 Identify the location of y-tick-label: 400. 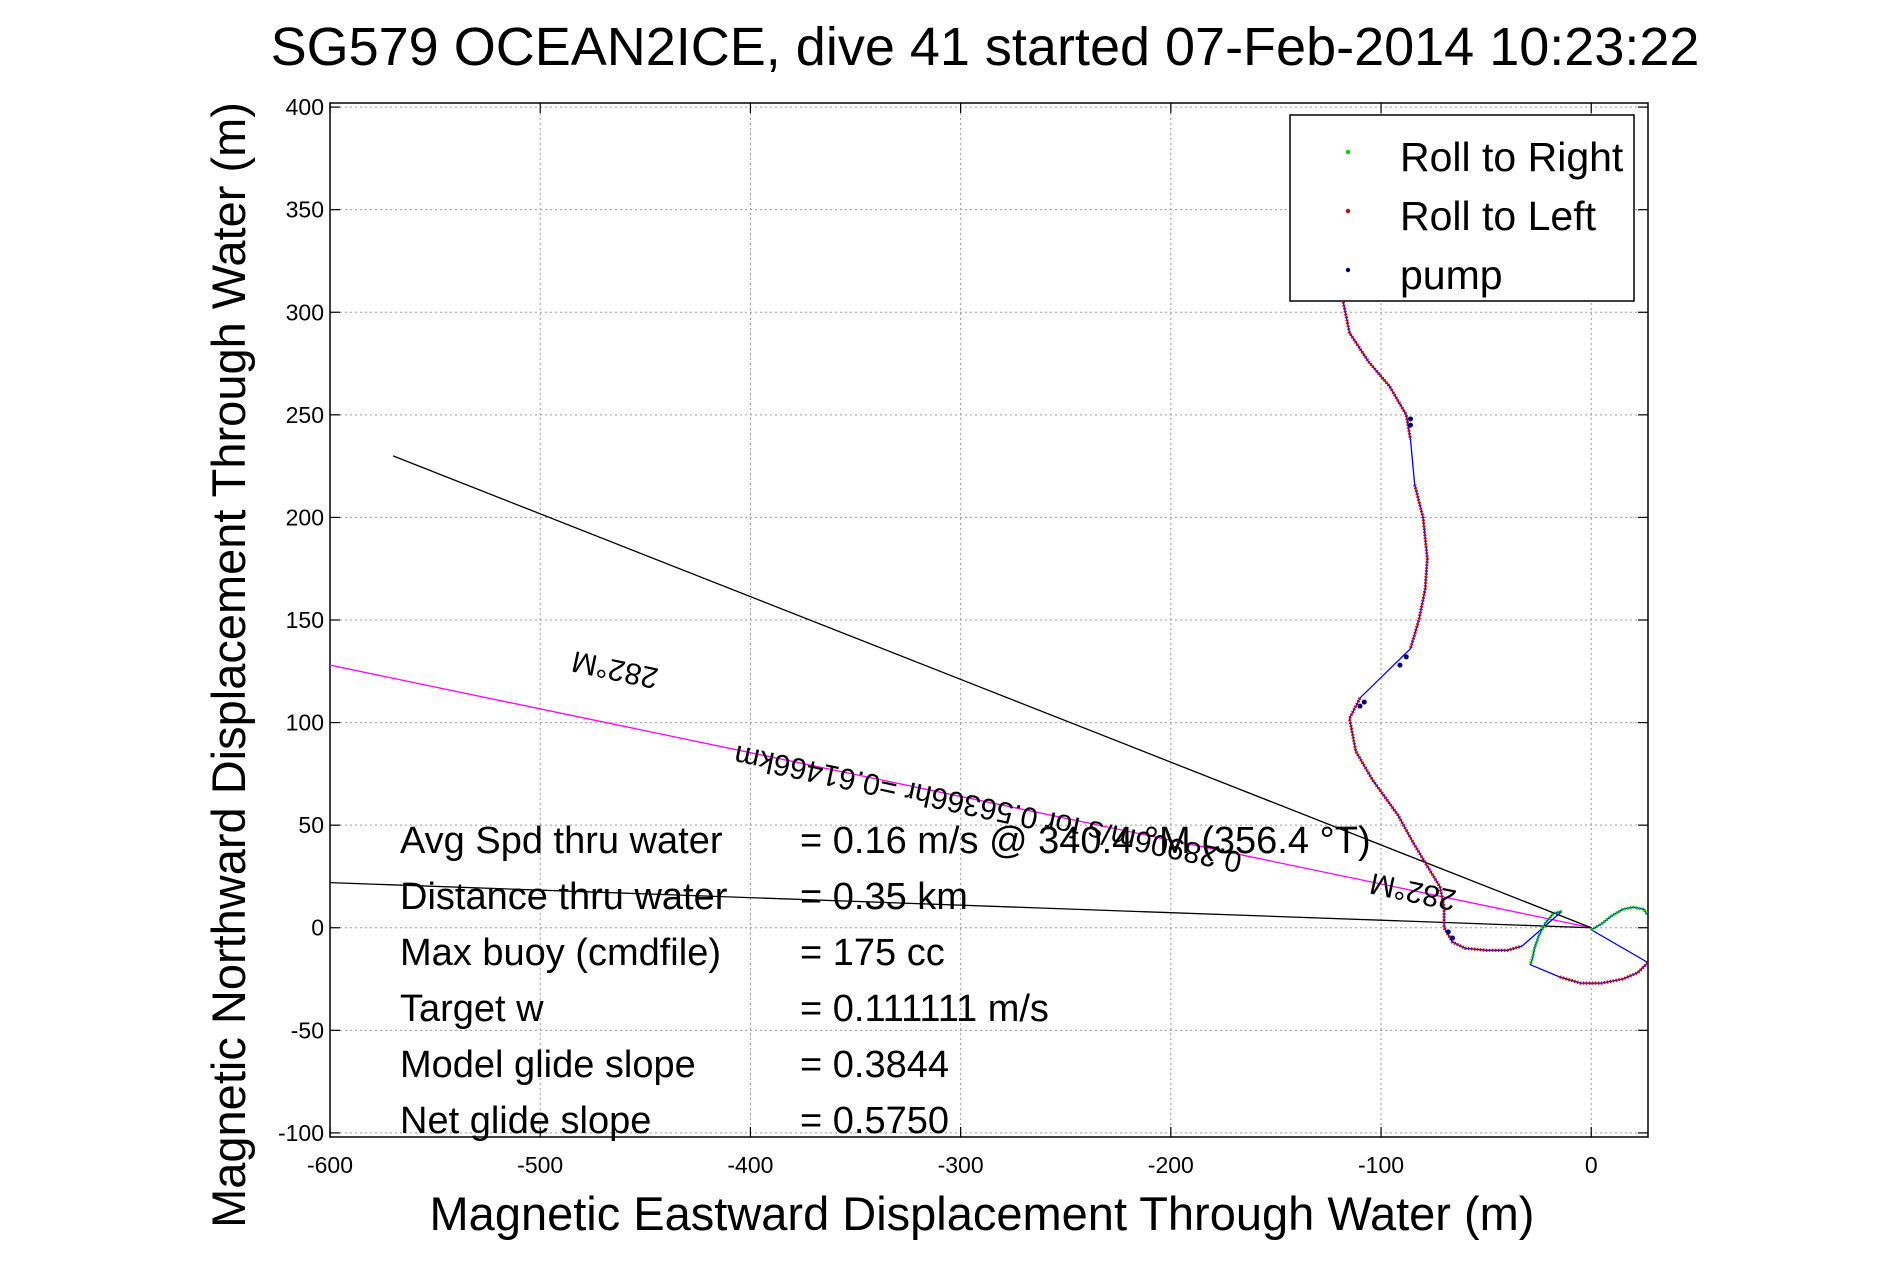
(305, 107).